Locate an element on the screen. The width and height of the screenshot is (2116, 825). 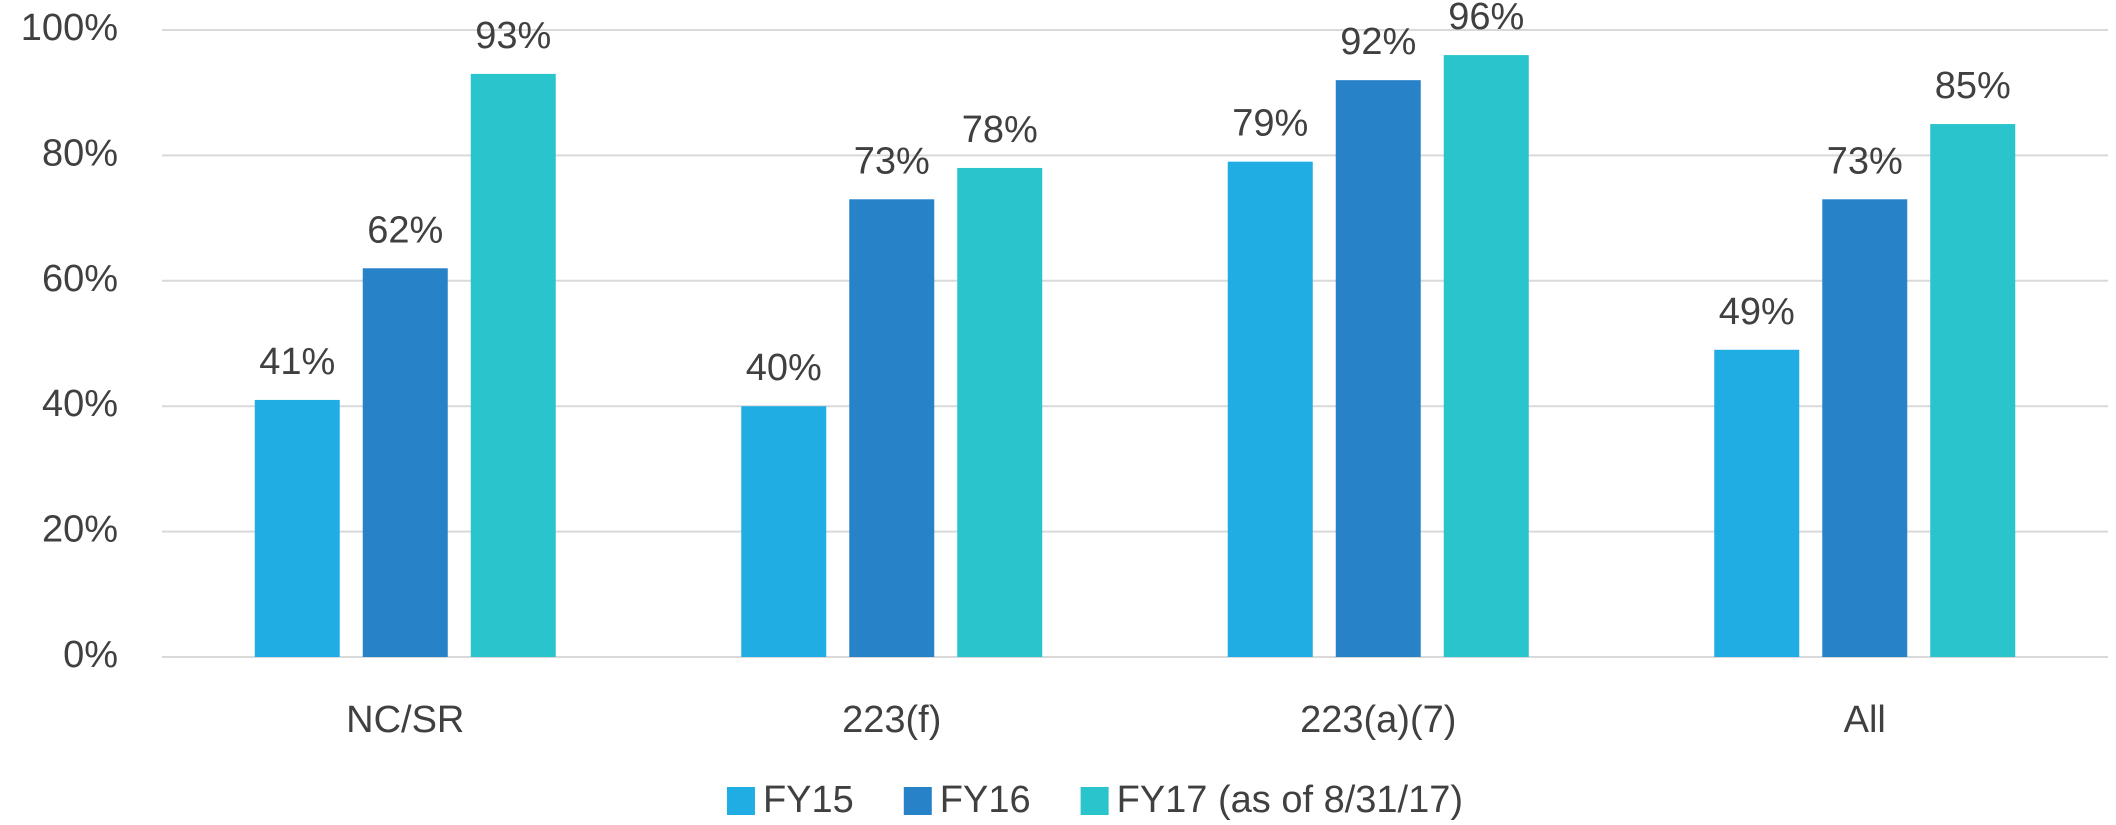
y-tick-label: 20% is located at coordinates (80, 530).